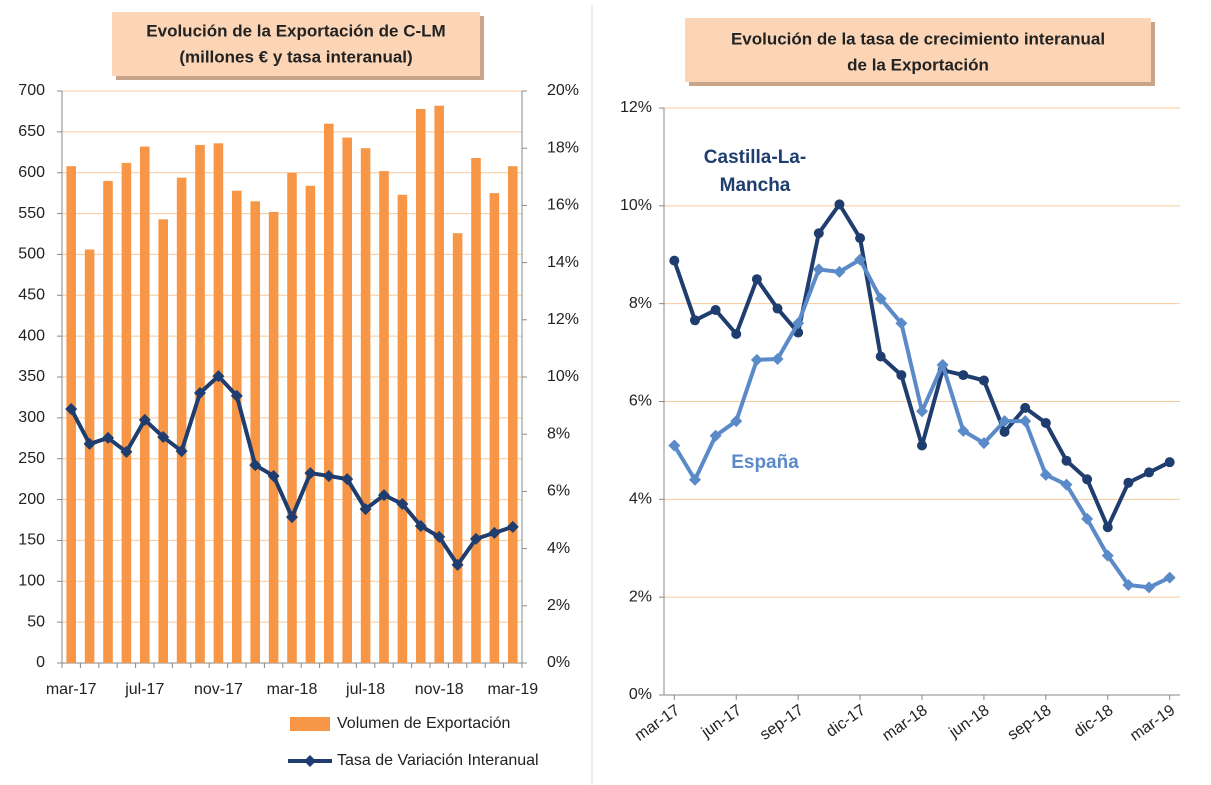 The width and height of the screenshot is (1211, 785). What do you see at coordinates (36, 621) in the screenshot?
I see `y-tick-label: 50` at bounding box center [36, 621].